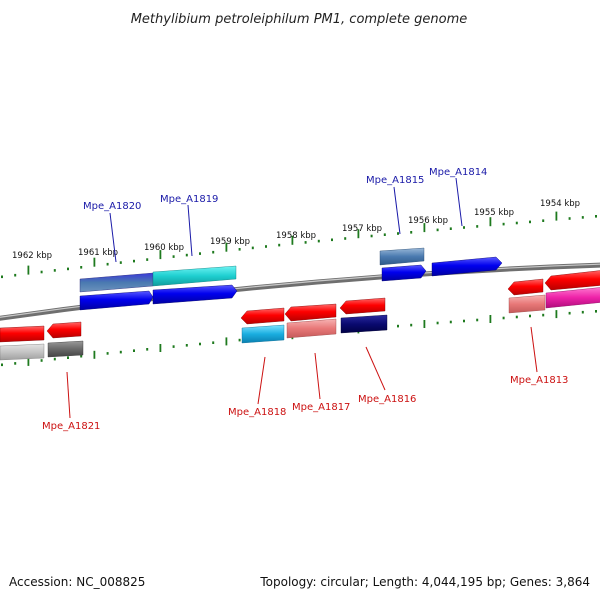  What do you see at coordinates (494, 213) in the screenshot?
I see `kbp-label: 1955 kbp` at bounding box center [494, 213].